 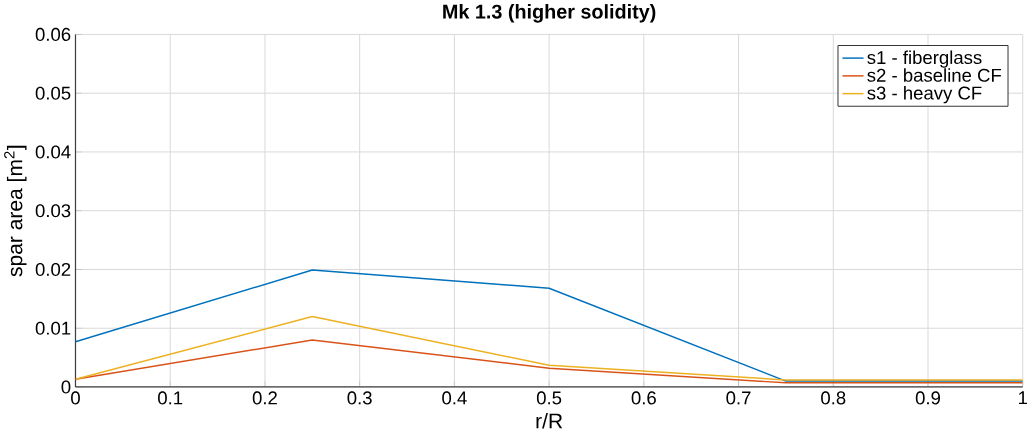 I want to click on x-tick-label: 0.7, so click(x=738, y=398).